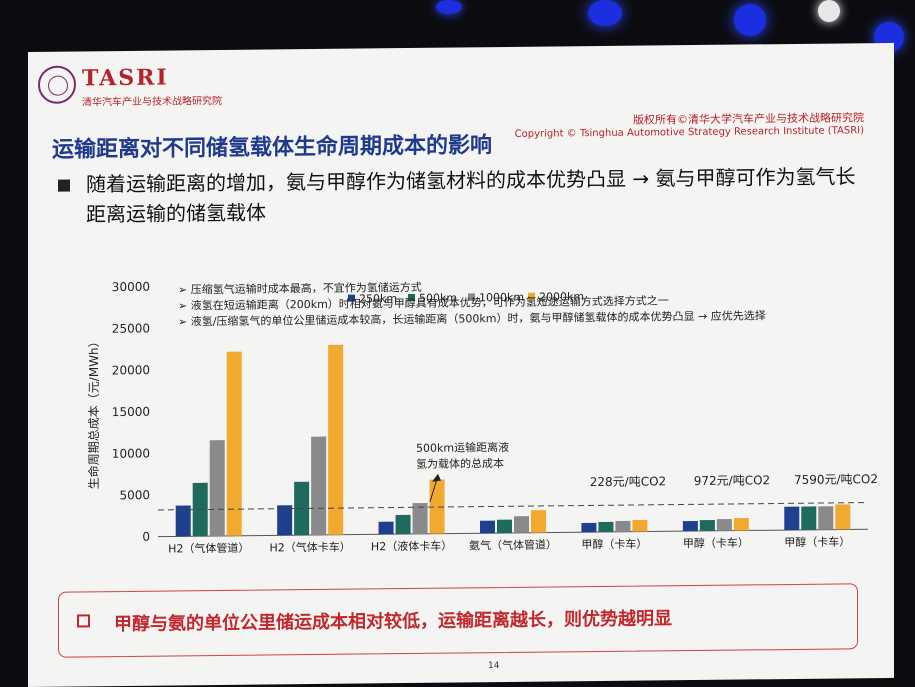  What do you see at coordinates (131, 287) in the screenshot?
I see `y-tick-label: 30000` at bounding box center [131, 287].